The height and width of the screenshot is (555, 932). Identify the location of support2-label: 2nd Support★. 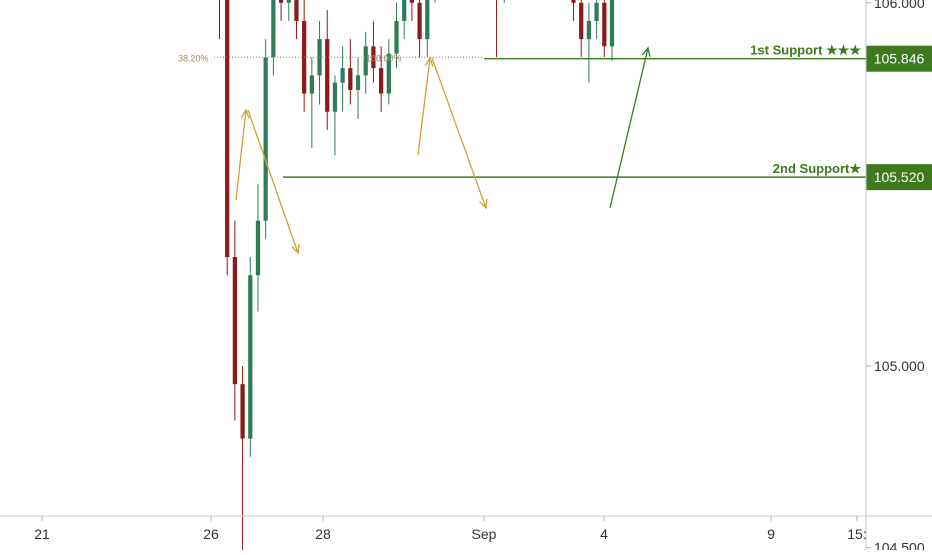
(817, 168).